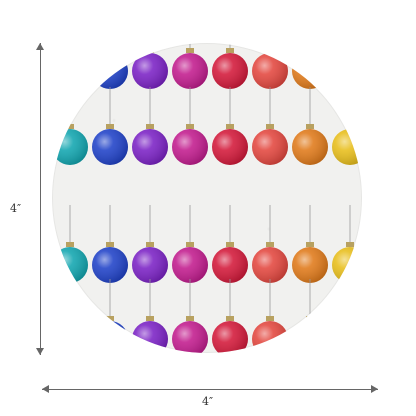 This screenshot has height=416, width=416. I want to click on width-dimension-label: 4″, so click(208, 401).